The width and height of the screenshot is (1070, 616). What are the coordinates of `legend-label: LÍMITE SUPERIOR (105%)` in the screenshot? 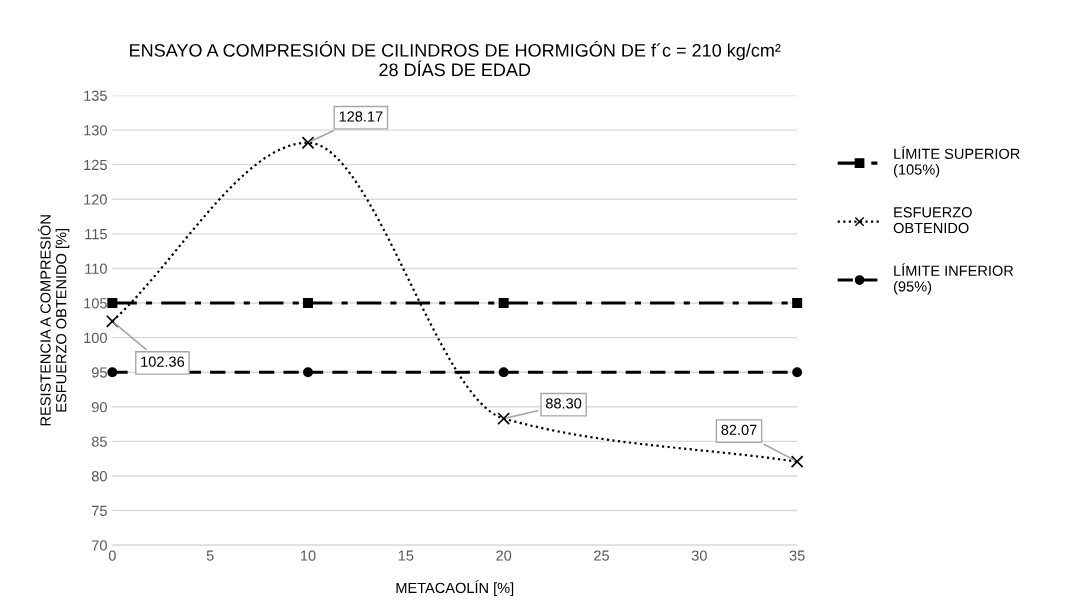 It's located at (956, 162).